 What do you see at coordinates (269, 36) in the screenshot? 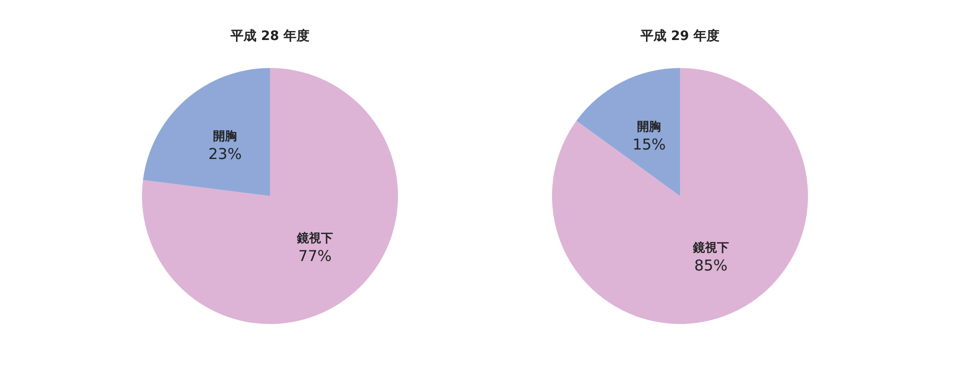
I see `chart-title: 平成 28 年度` at bounding box center [269, 36].